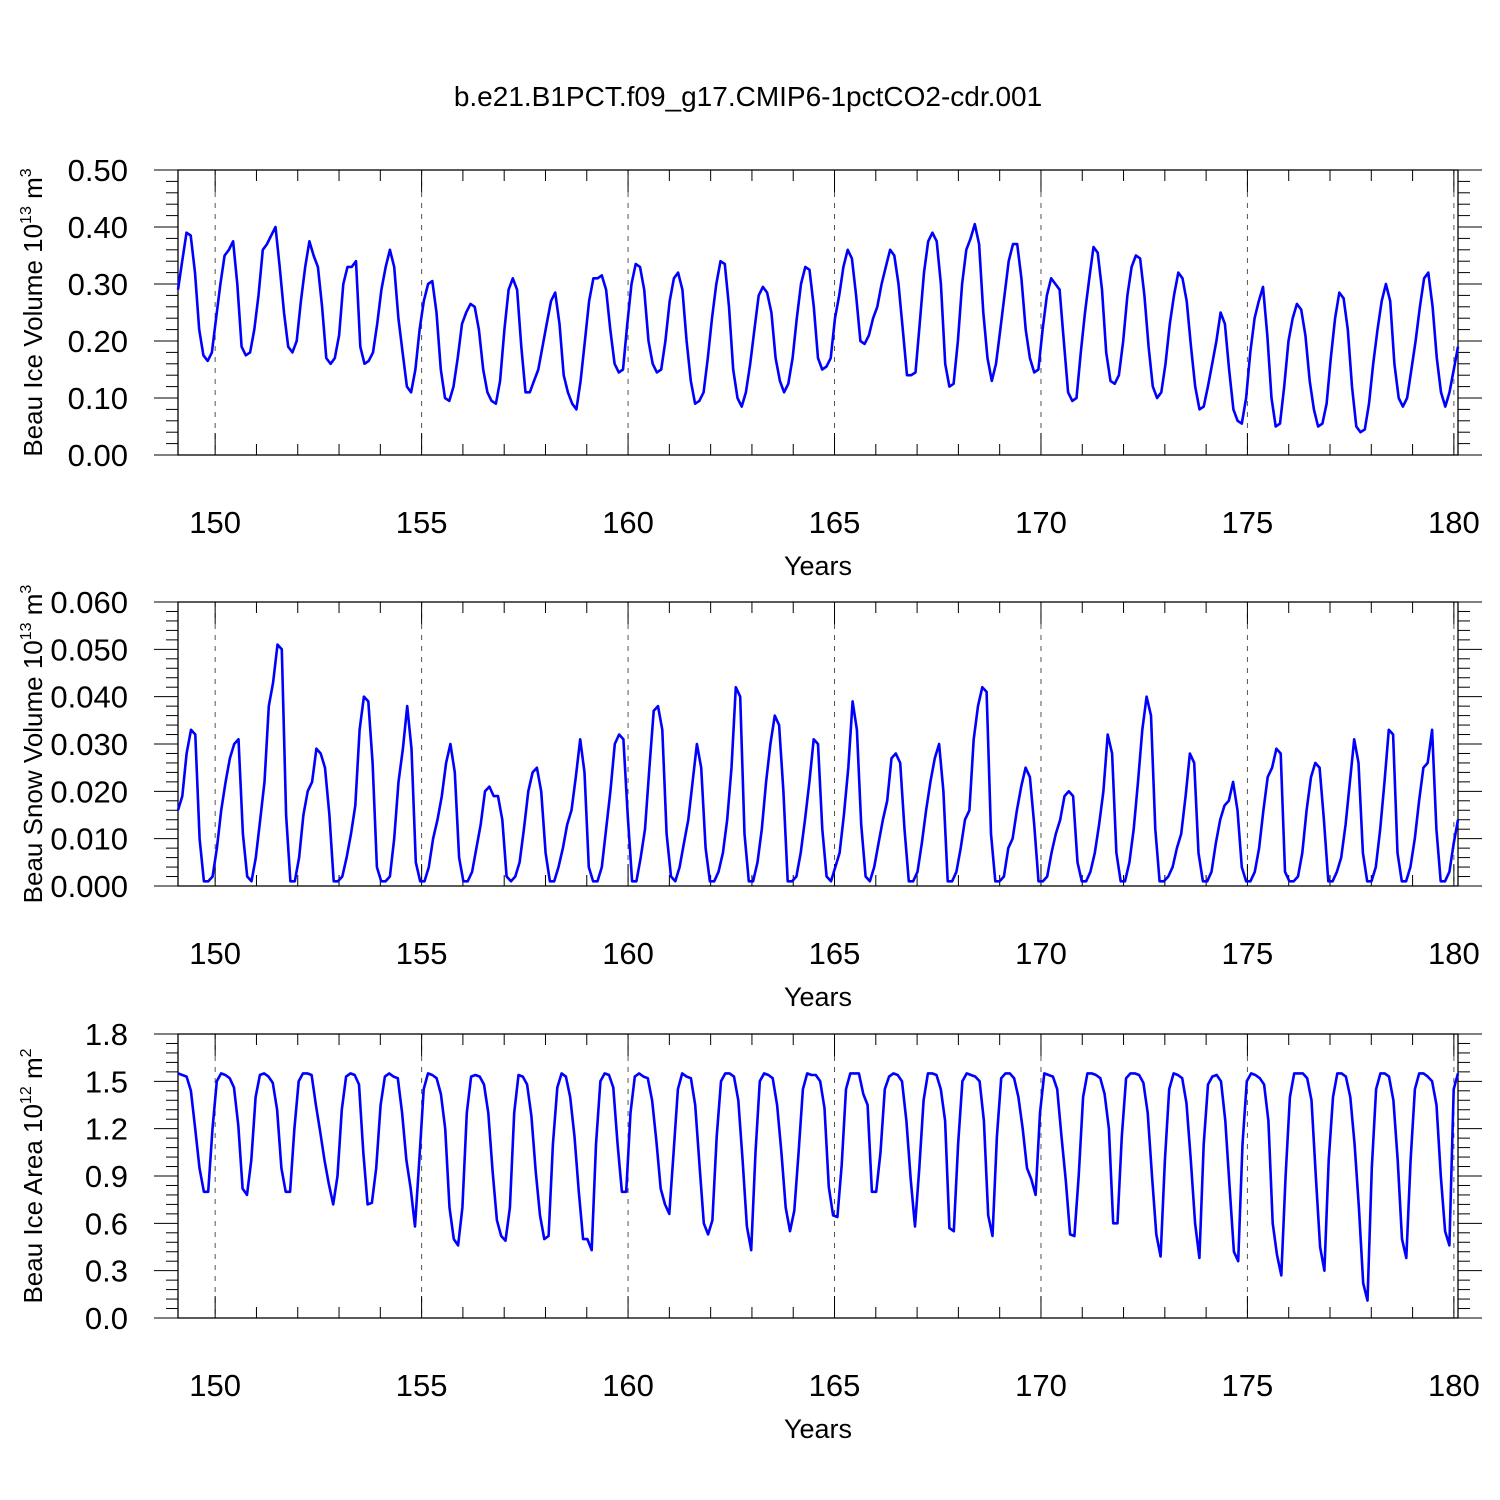 The width and height of the screenshot is (1500, 1500). Describe the element at coordinates (98, 227) in the screenshot. I see `y-tick-label: 0.40` at that location.